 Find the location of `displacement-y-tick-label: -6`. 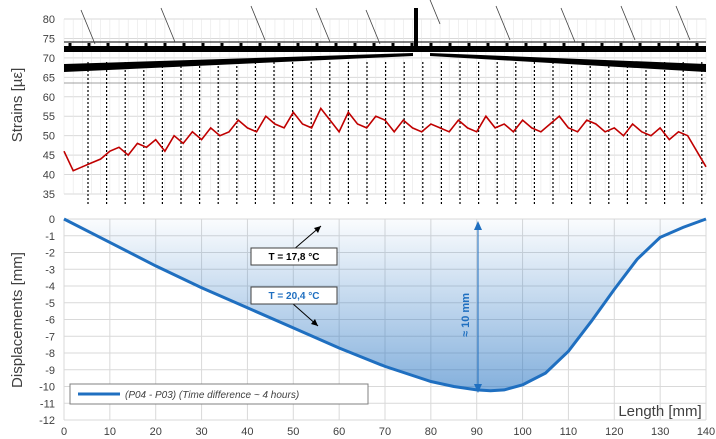

displacement-y-tick-label: -6 is located at coordinates (50, 321).